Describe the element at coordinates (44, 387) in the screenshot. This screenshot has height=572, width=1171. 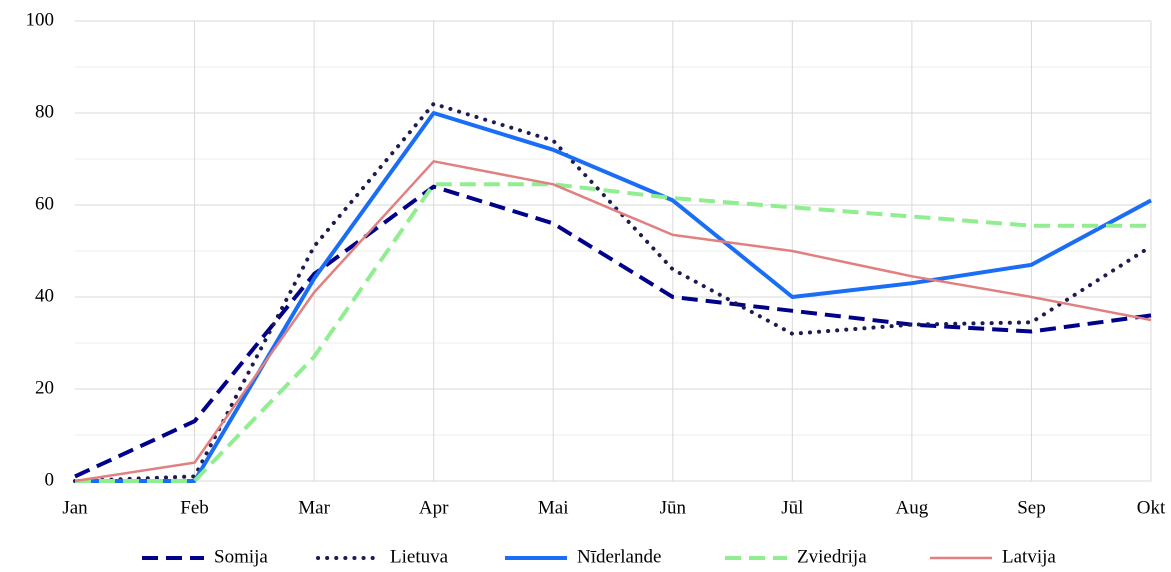
I see `y-tick-label: 20` at that location.